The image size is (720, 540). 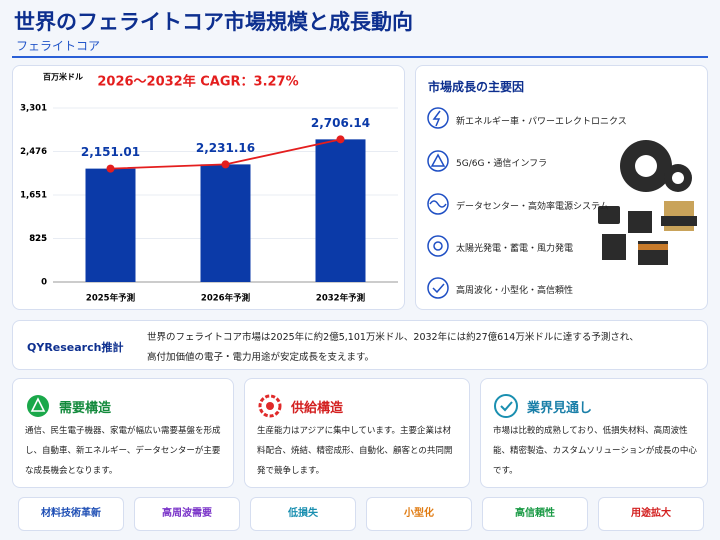 What do you see at coordinates (303, 514) in the screenshot?
I see `tag: 低損失` at bounding box center [303, 514].